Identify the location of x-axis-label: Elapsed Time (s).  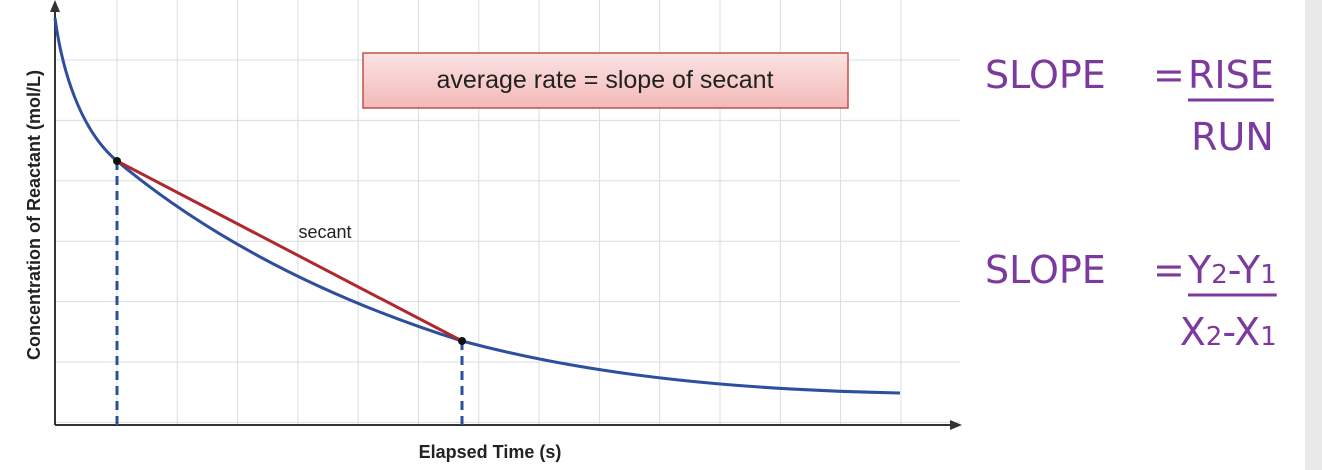
(490, 452).